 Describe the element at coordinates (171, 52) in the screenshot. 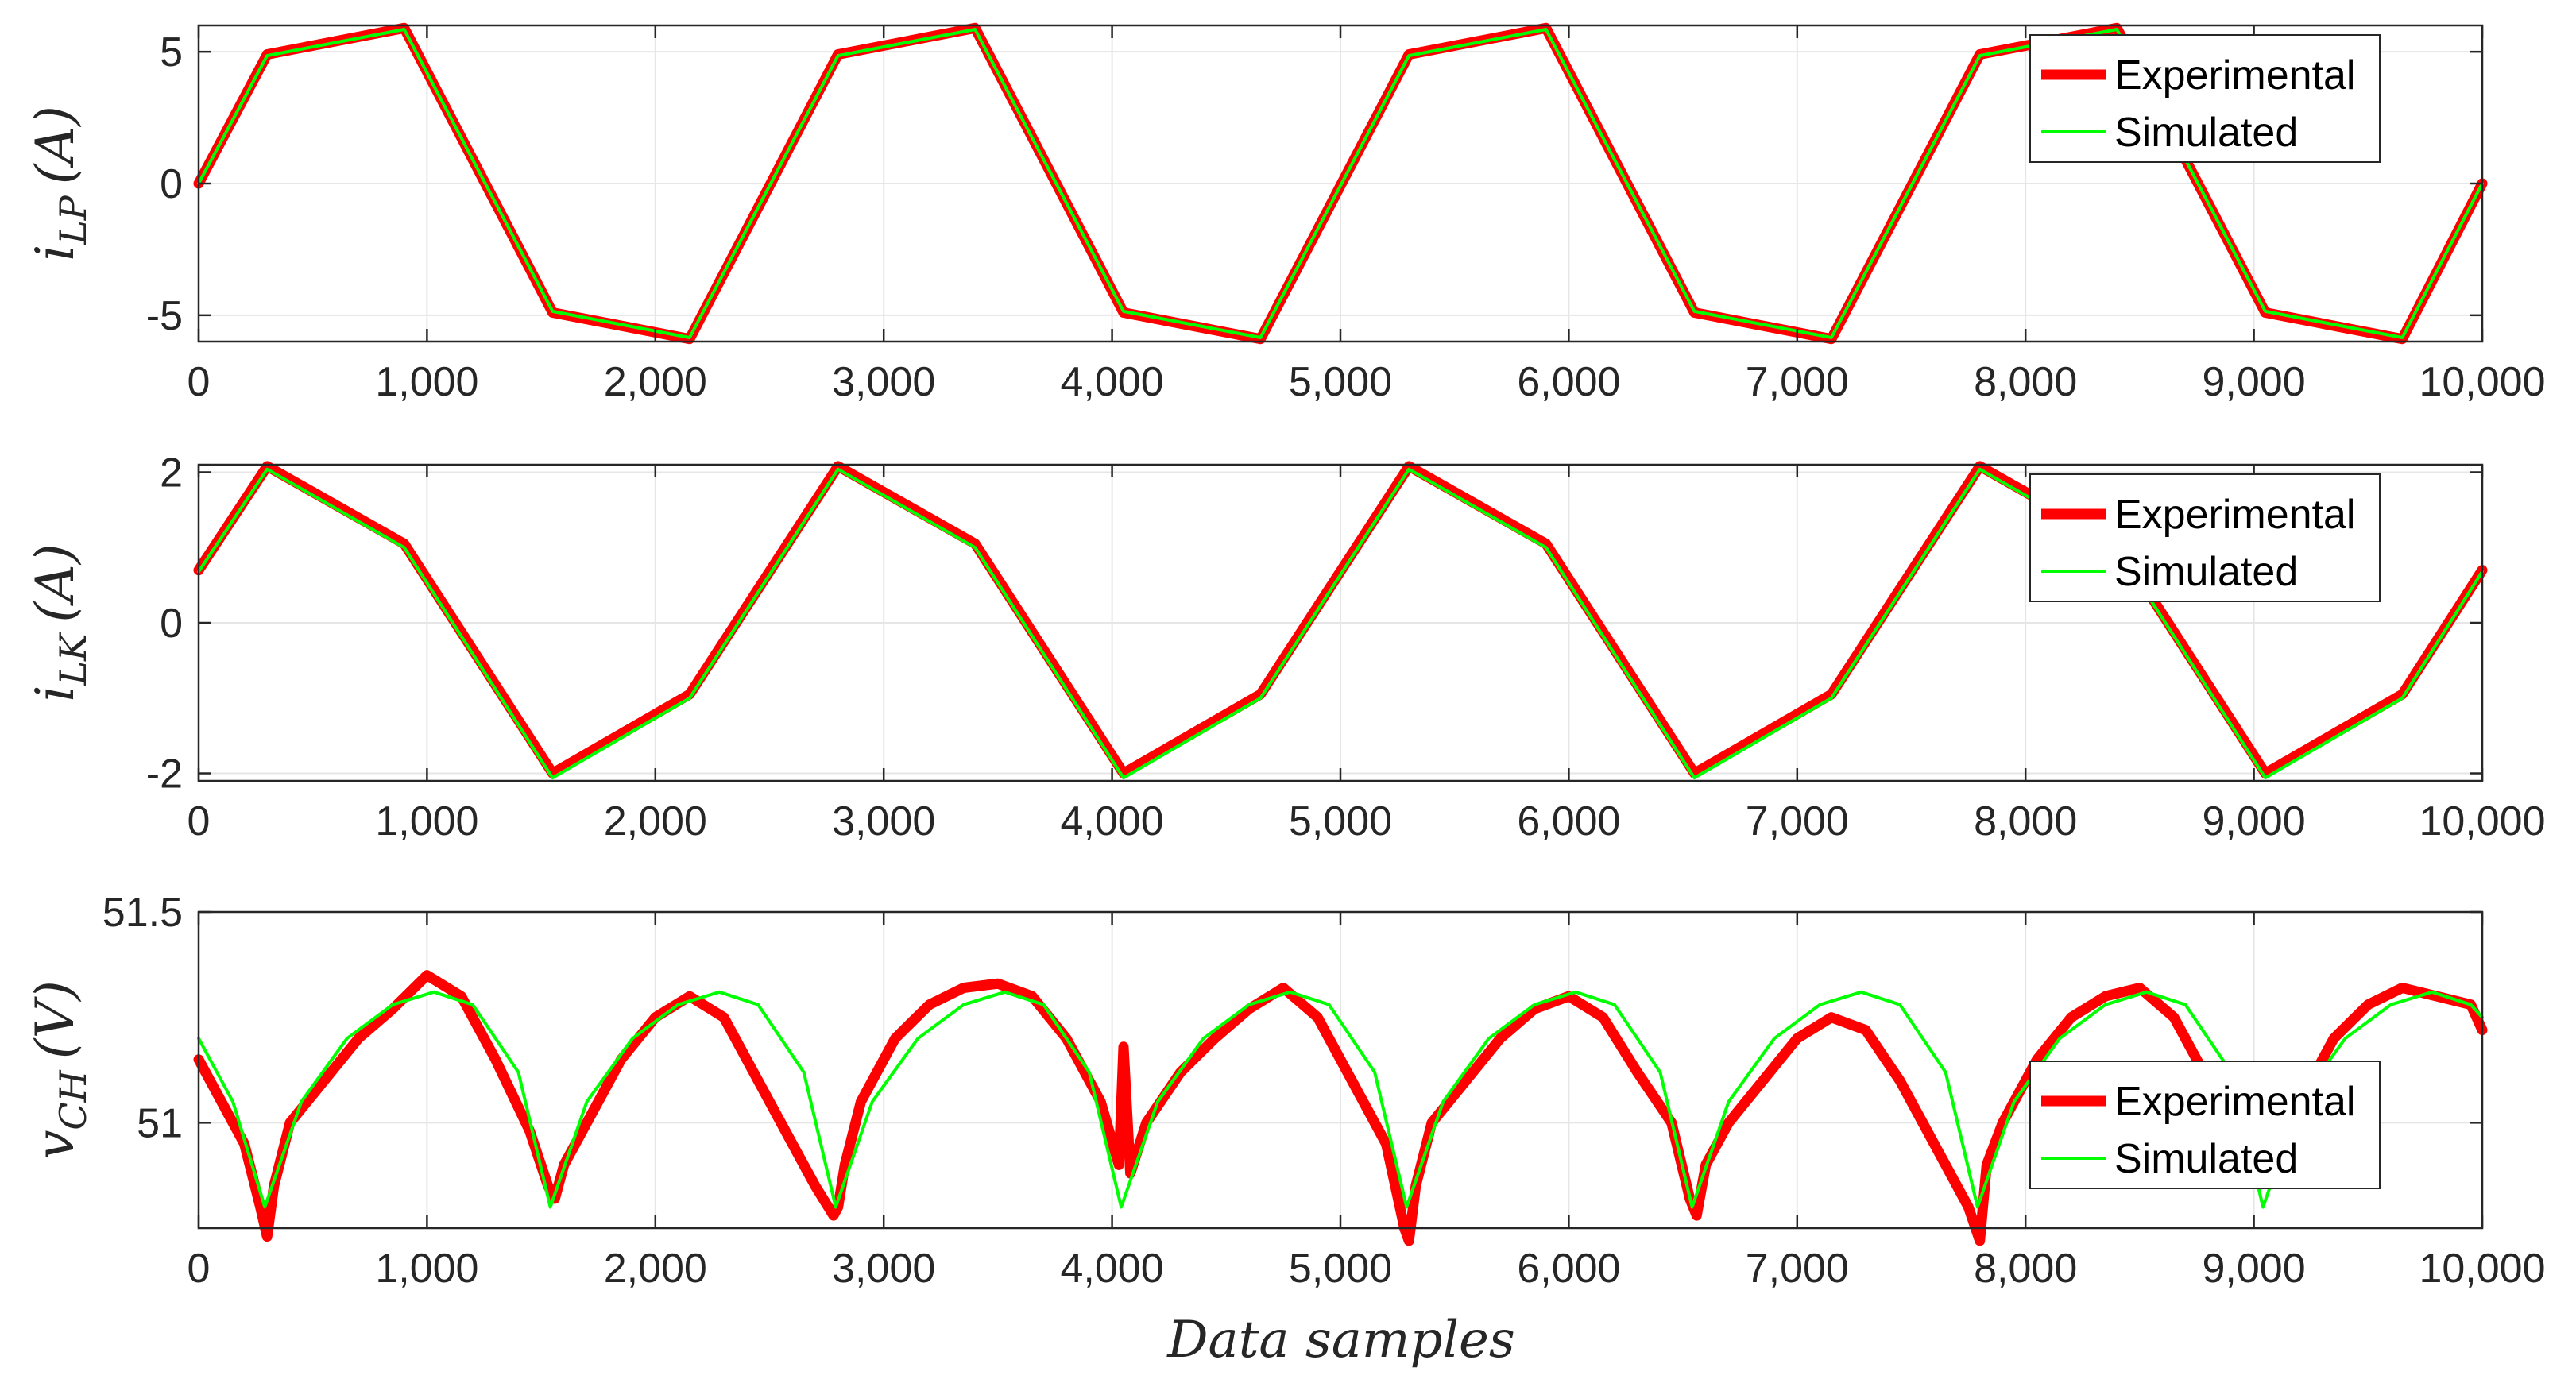

I see `y-tick-label: 5` at that location.